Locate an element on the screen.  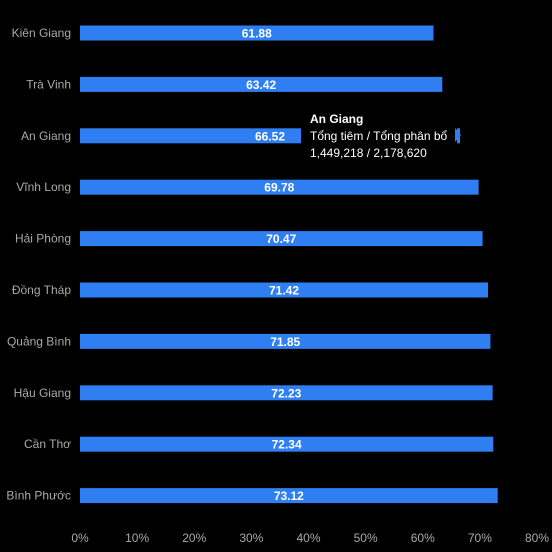
category-label-vinh-long: Vĩnh Long is located at coordinates (43, 187).